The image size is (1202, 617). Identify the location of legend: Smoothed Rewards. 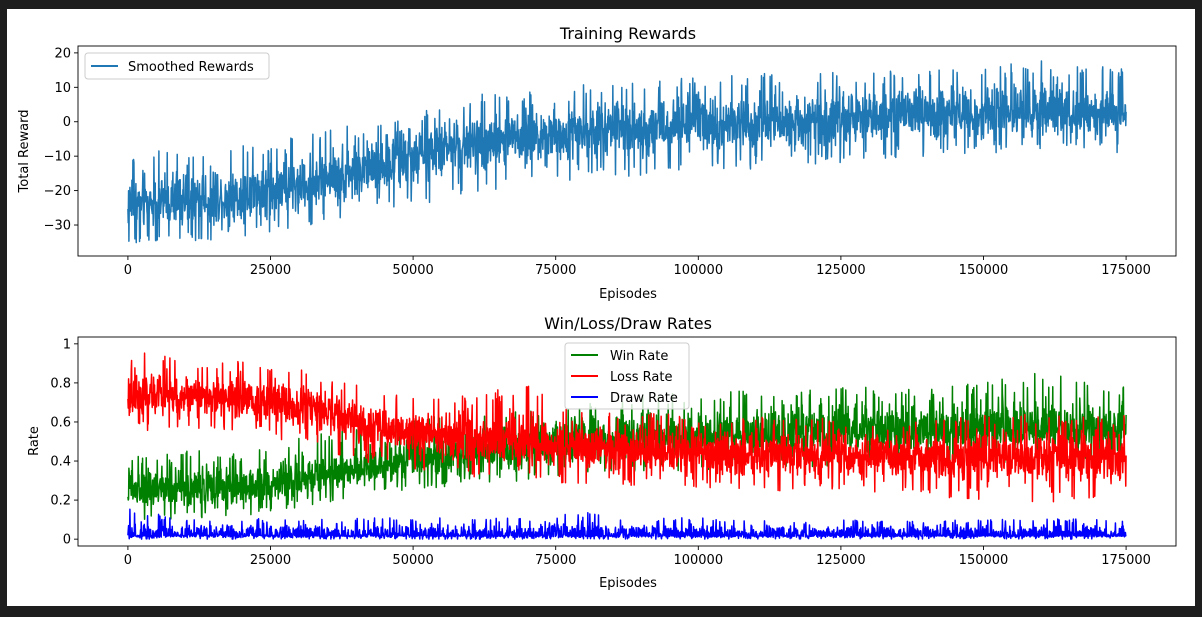
(177, 66).